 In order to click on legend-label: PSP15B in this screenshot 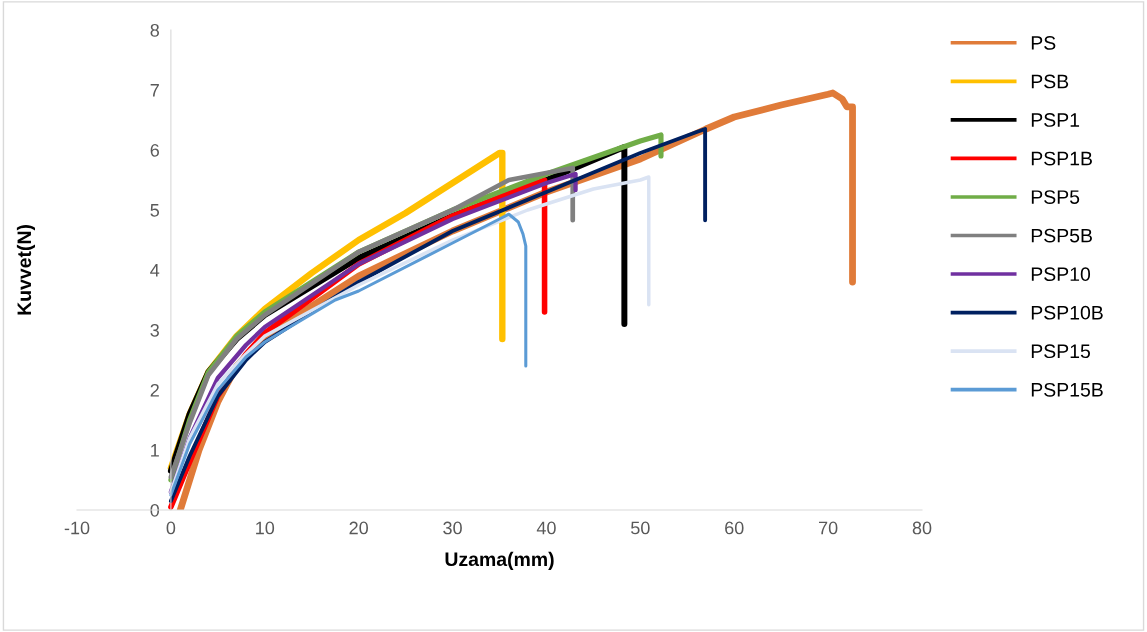, I will do `click(1067, 389)`.